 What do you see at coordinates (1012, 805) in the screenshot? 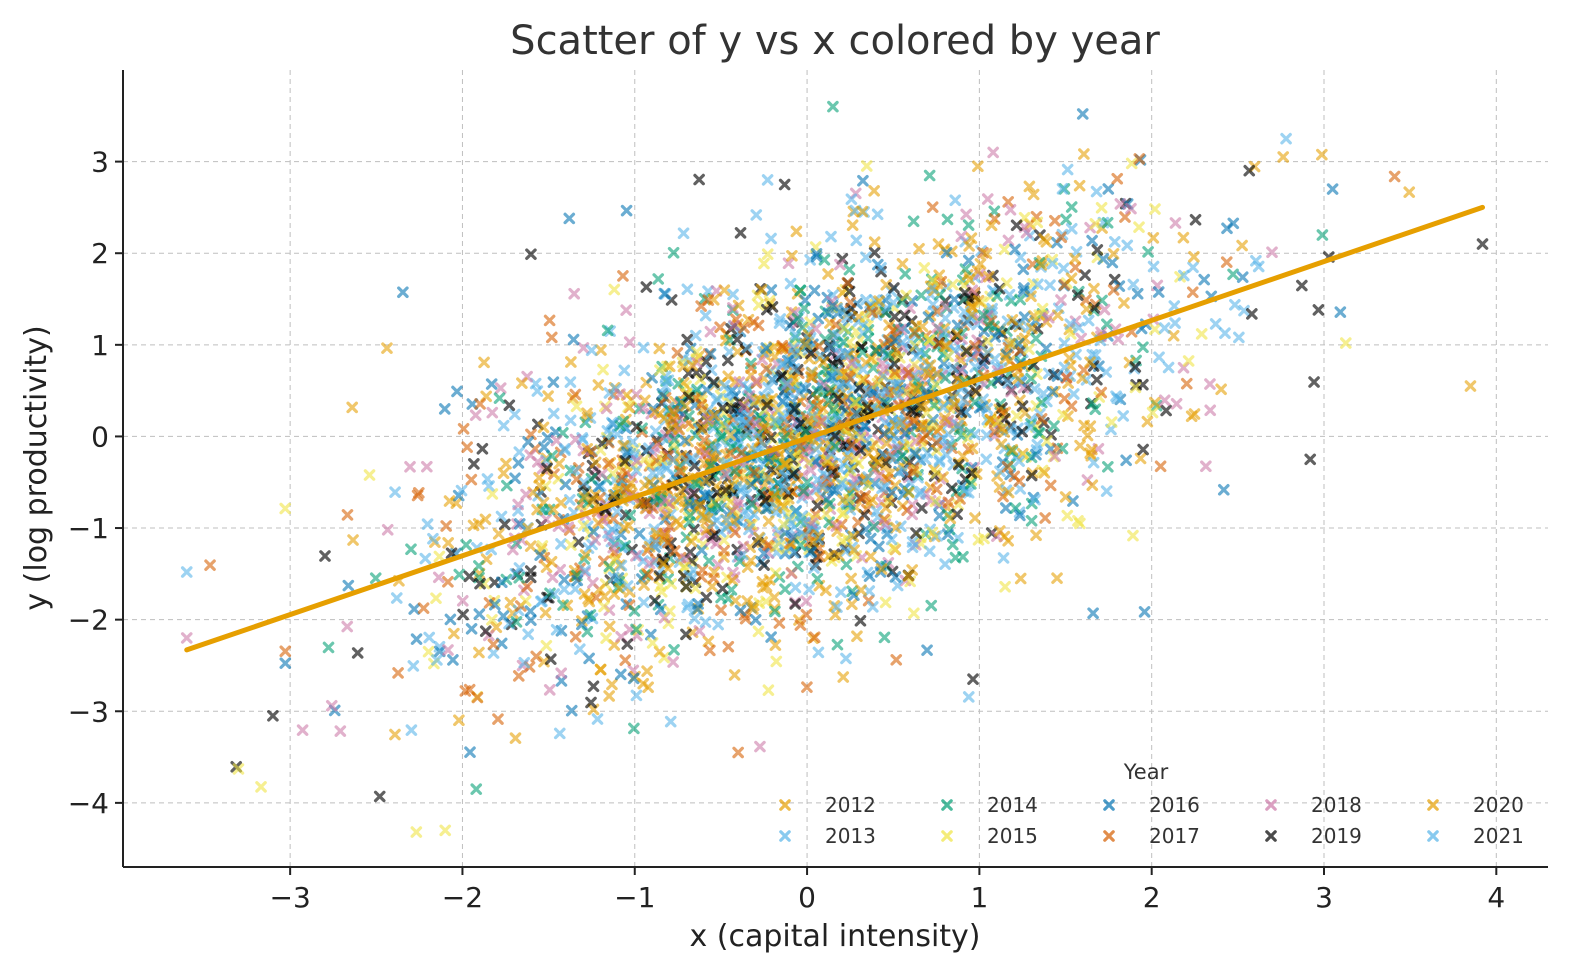
I see `legend-label-2014: 2014` at bounding box center [1012, 805].